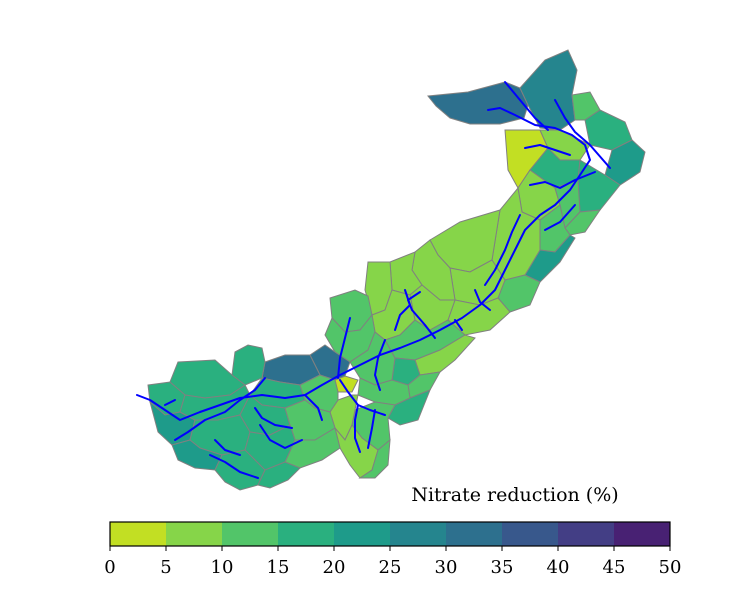 This screenshot has height=600, width=750. Describe the element at coordinates (278, 567) in the screenshot. I see `colorbar-tick-label: 15` at that location.